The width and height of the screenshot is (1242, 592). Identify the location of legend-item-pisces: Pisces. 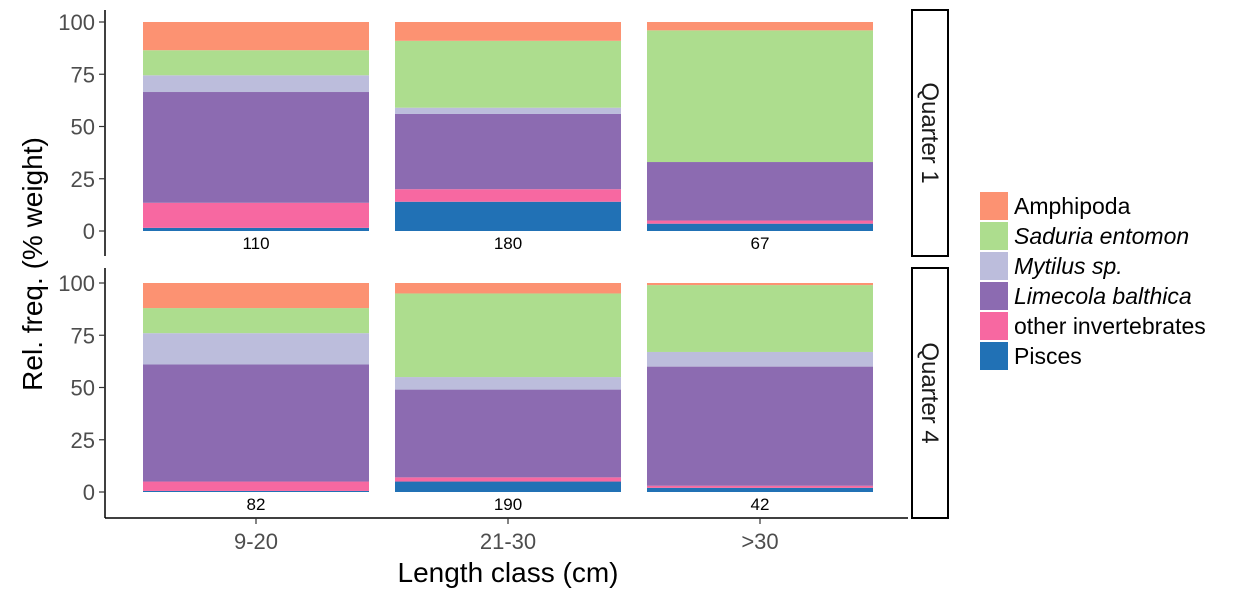
(1031, 356).